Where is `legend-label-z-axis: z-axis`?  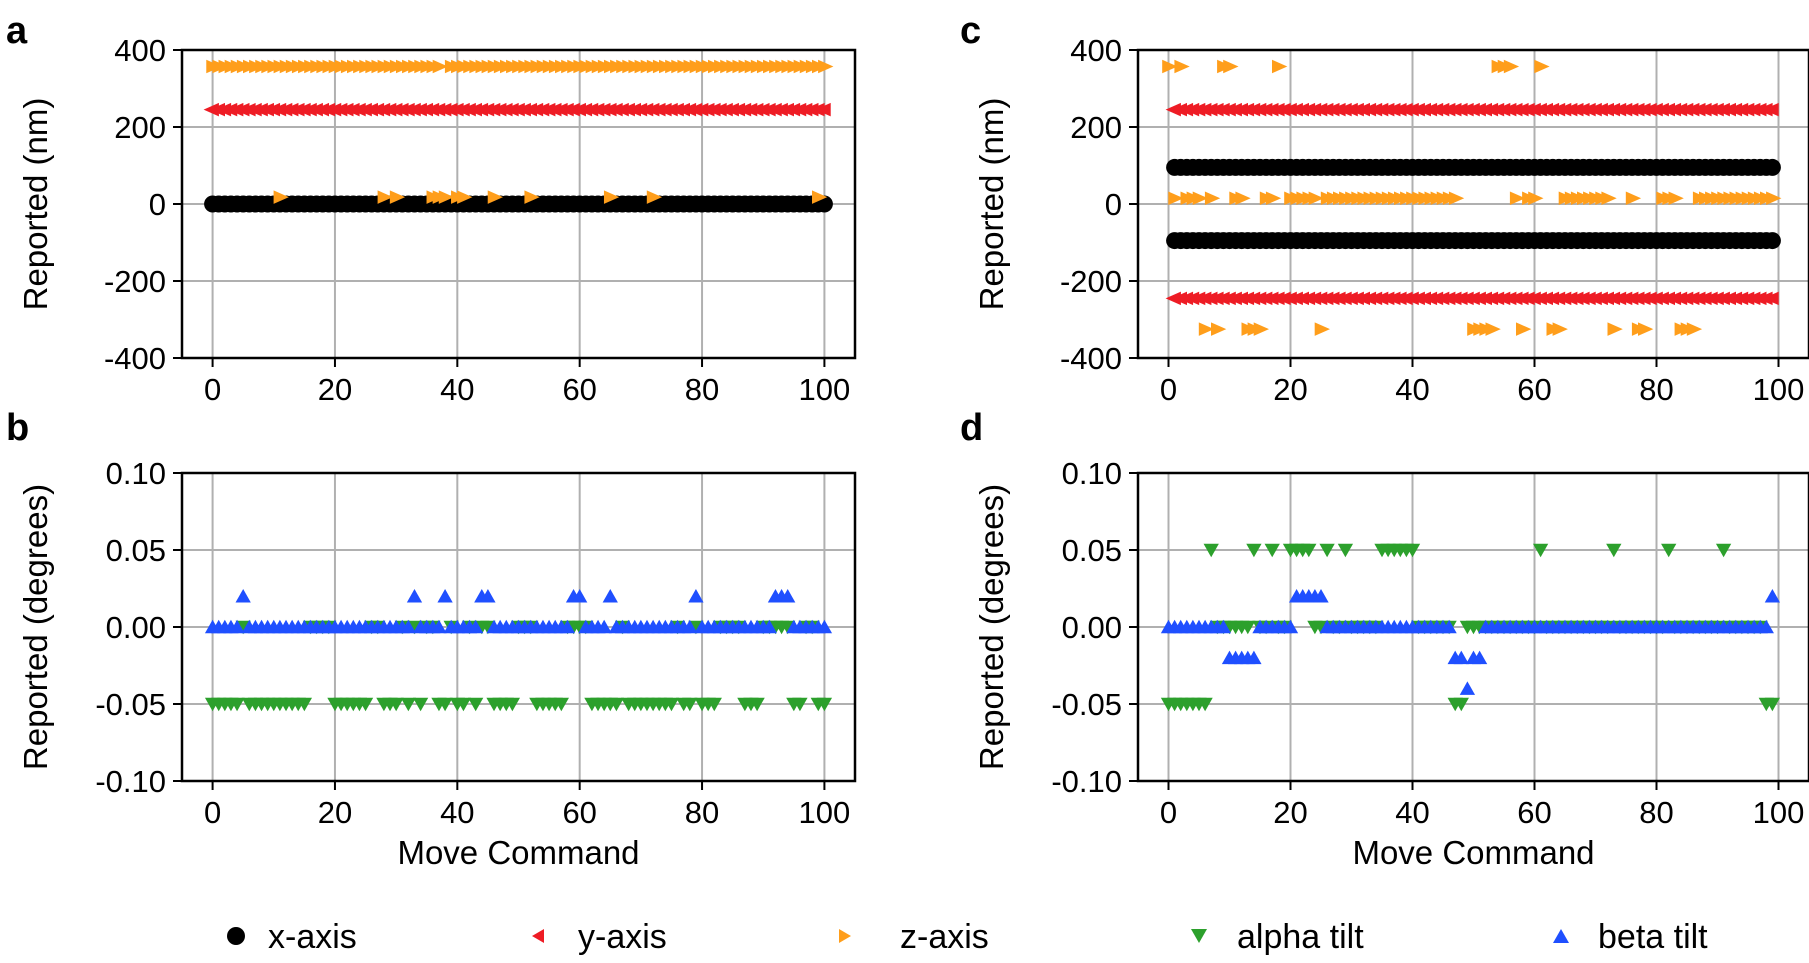 legend-label-z-axis: z-axis is located at coordinates (944, 937).